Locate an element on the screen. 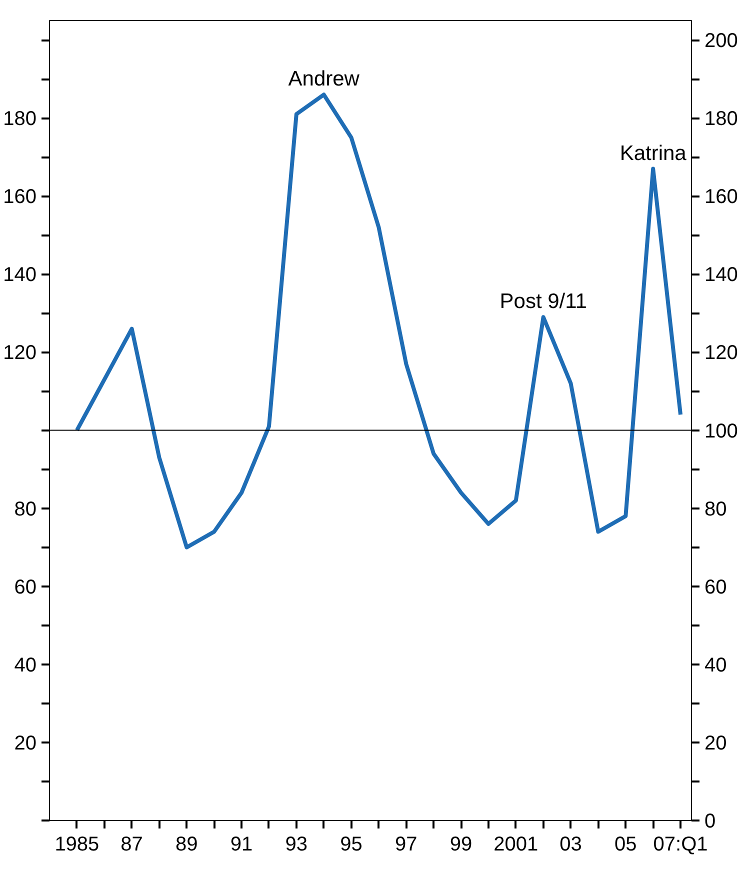 Image resolution: width=749 pixels, height=870 pixels. x-tick-label: 89 is located at coordinates (187, 845).